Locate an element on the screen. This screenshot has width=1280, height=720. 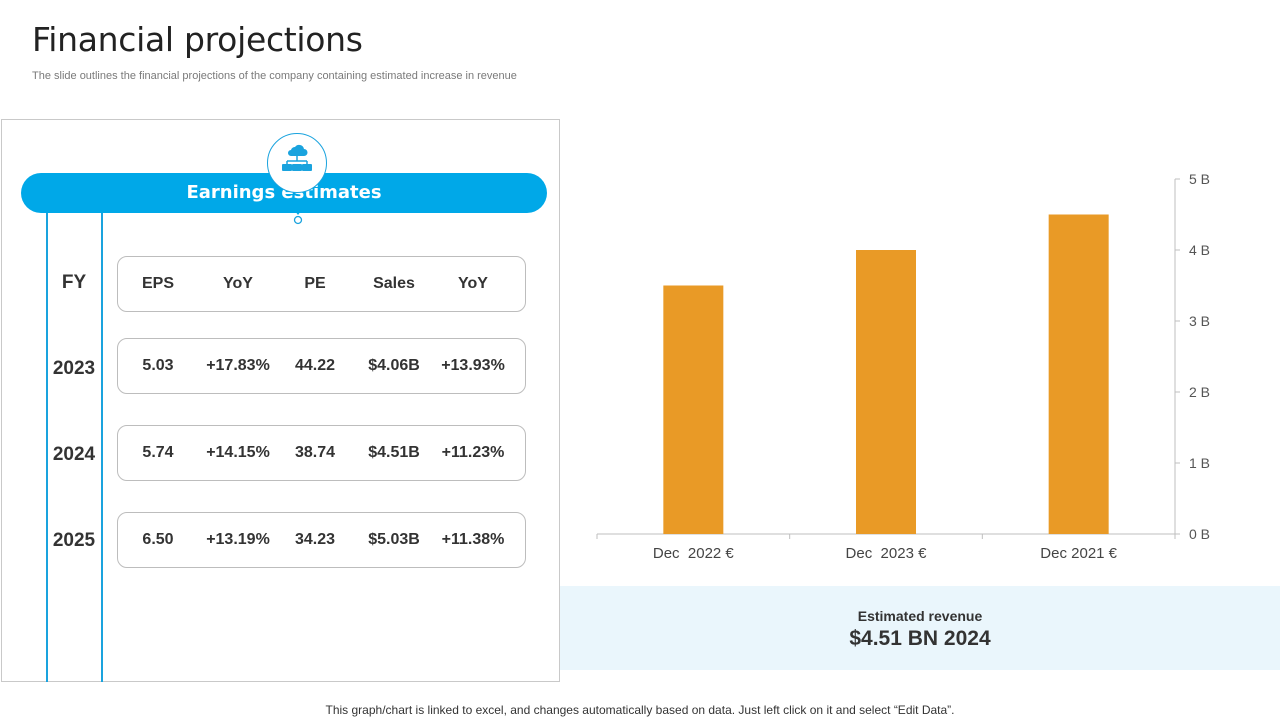
cell-sales: $4.06B is located at coordinates (394, 365).